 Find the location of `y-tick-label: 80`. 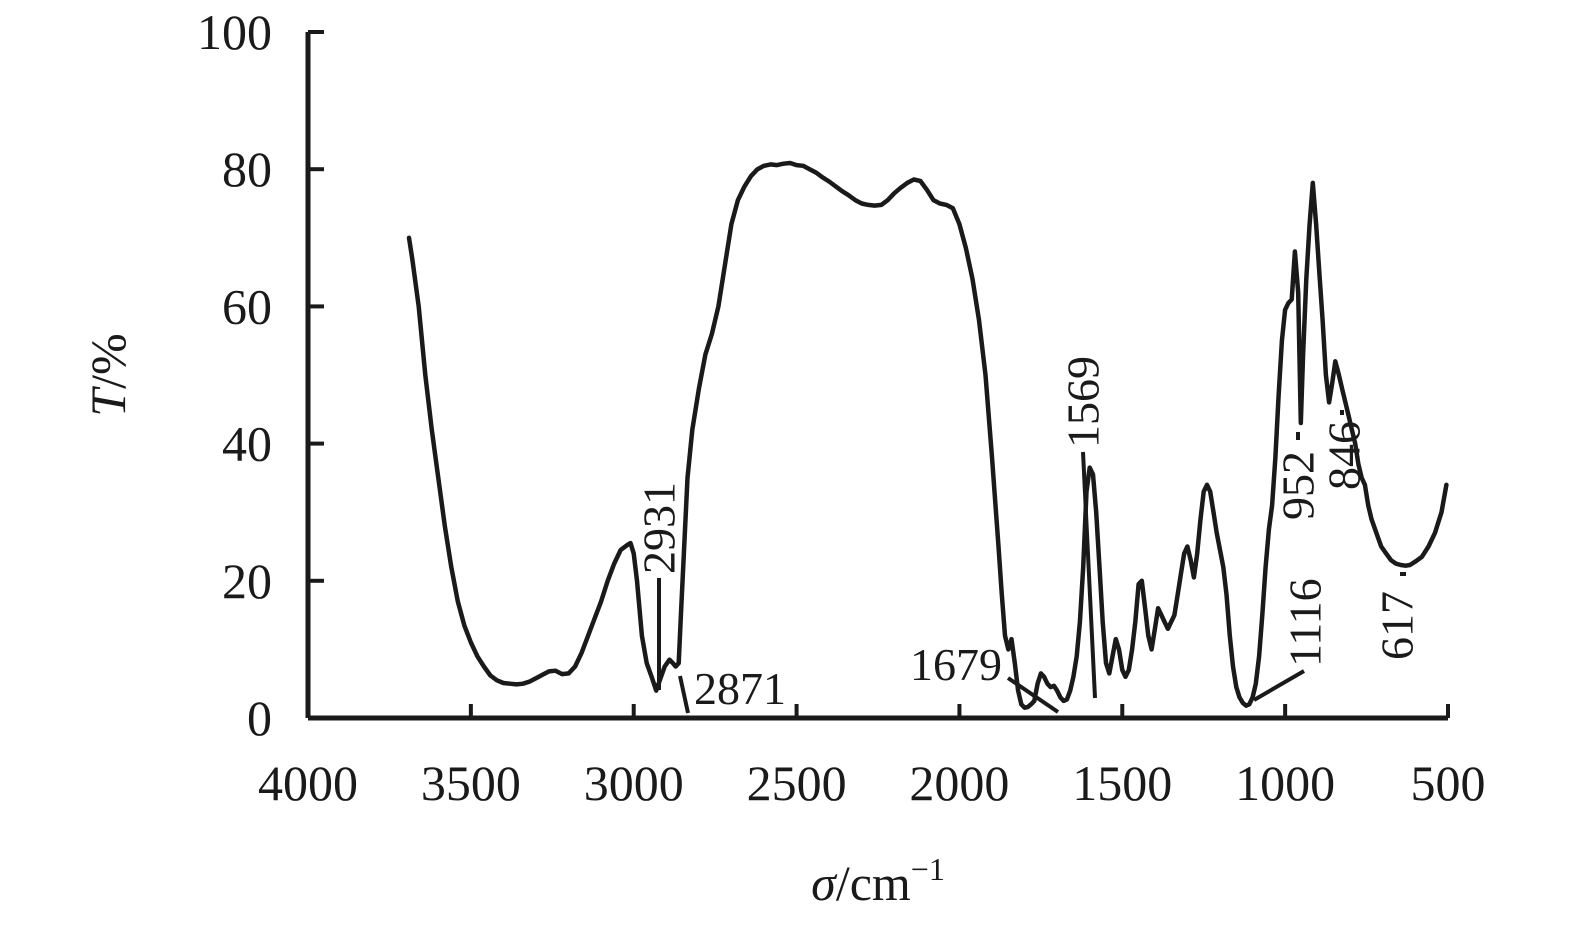

y-tick-label: 80 is located at coordinates (247, 169).